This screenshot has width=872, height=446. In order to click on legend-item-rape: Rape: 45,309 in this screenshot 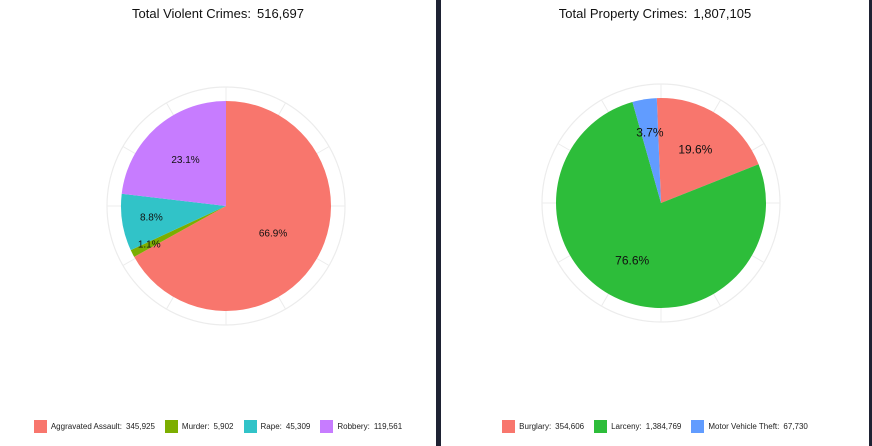, I will do `click(277, 426)`.